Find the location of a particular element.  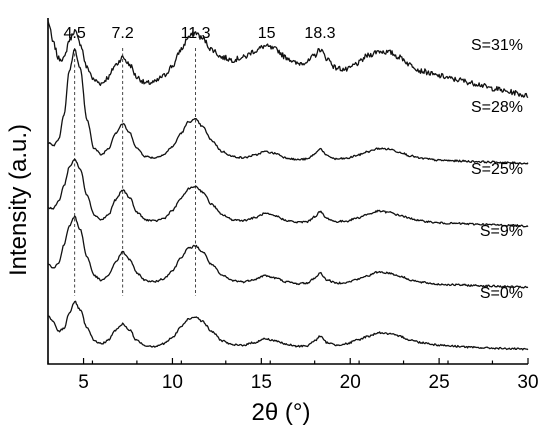

series-label: S=28% is located at coordinates (497, 107).